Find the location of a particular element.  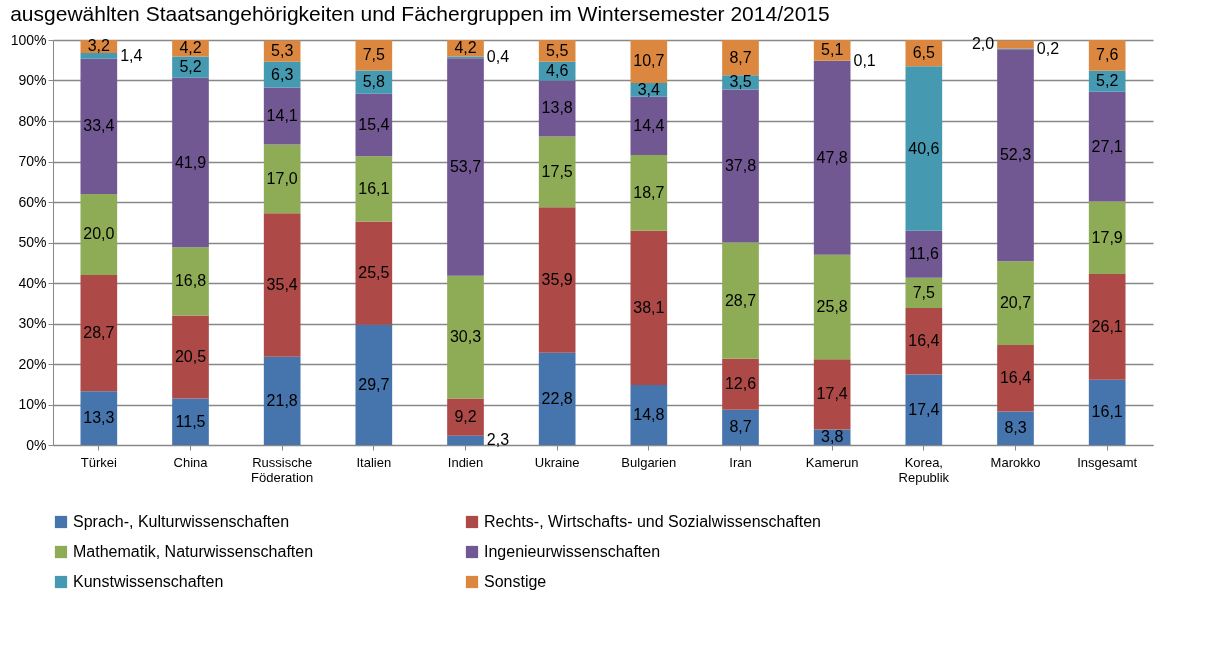

legend-label: Rechts-, Wirtschafts- und Sozialwissenschaften is located at coordinates (653, 521).